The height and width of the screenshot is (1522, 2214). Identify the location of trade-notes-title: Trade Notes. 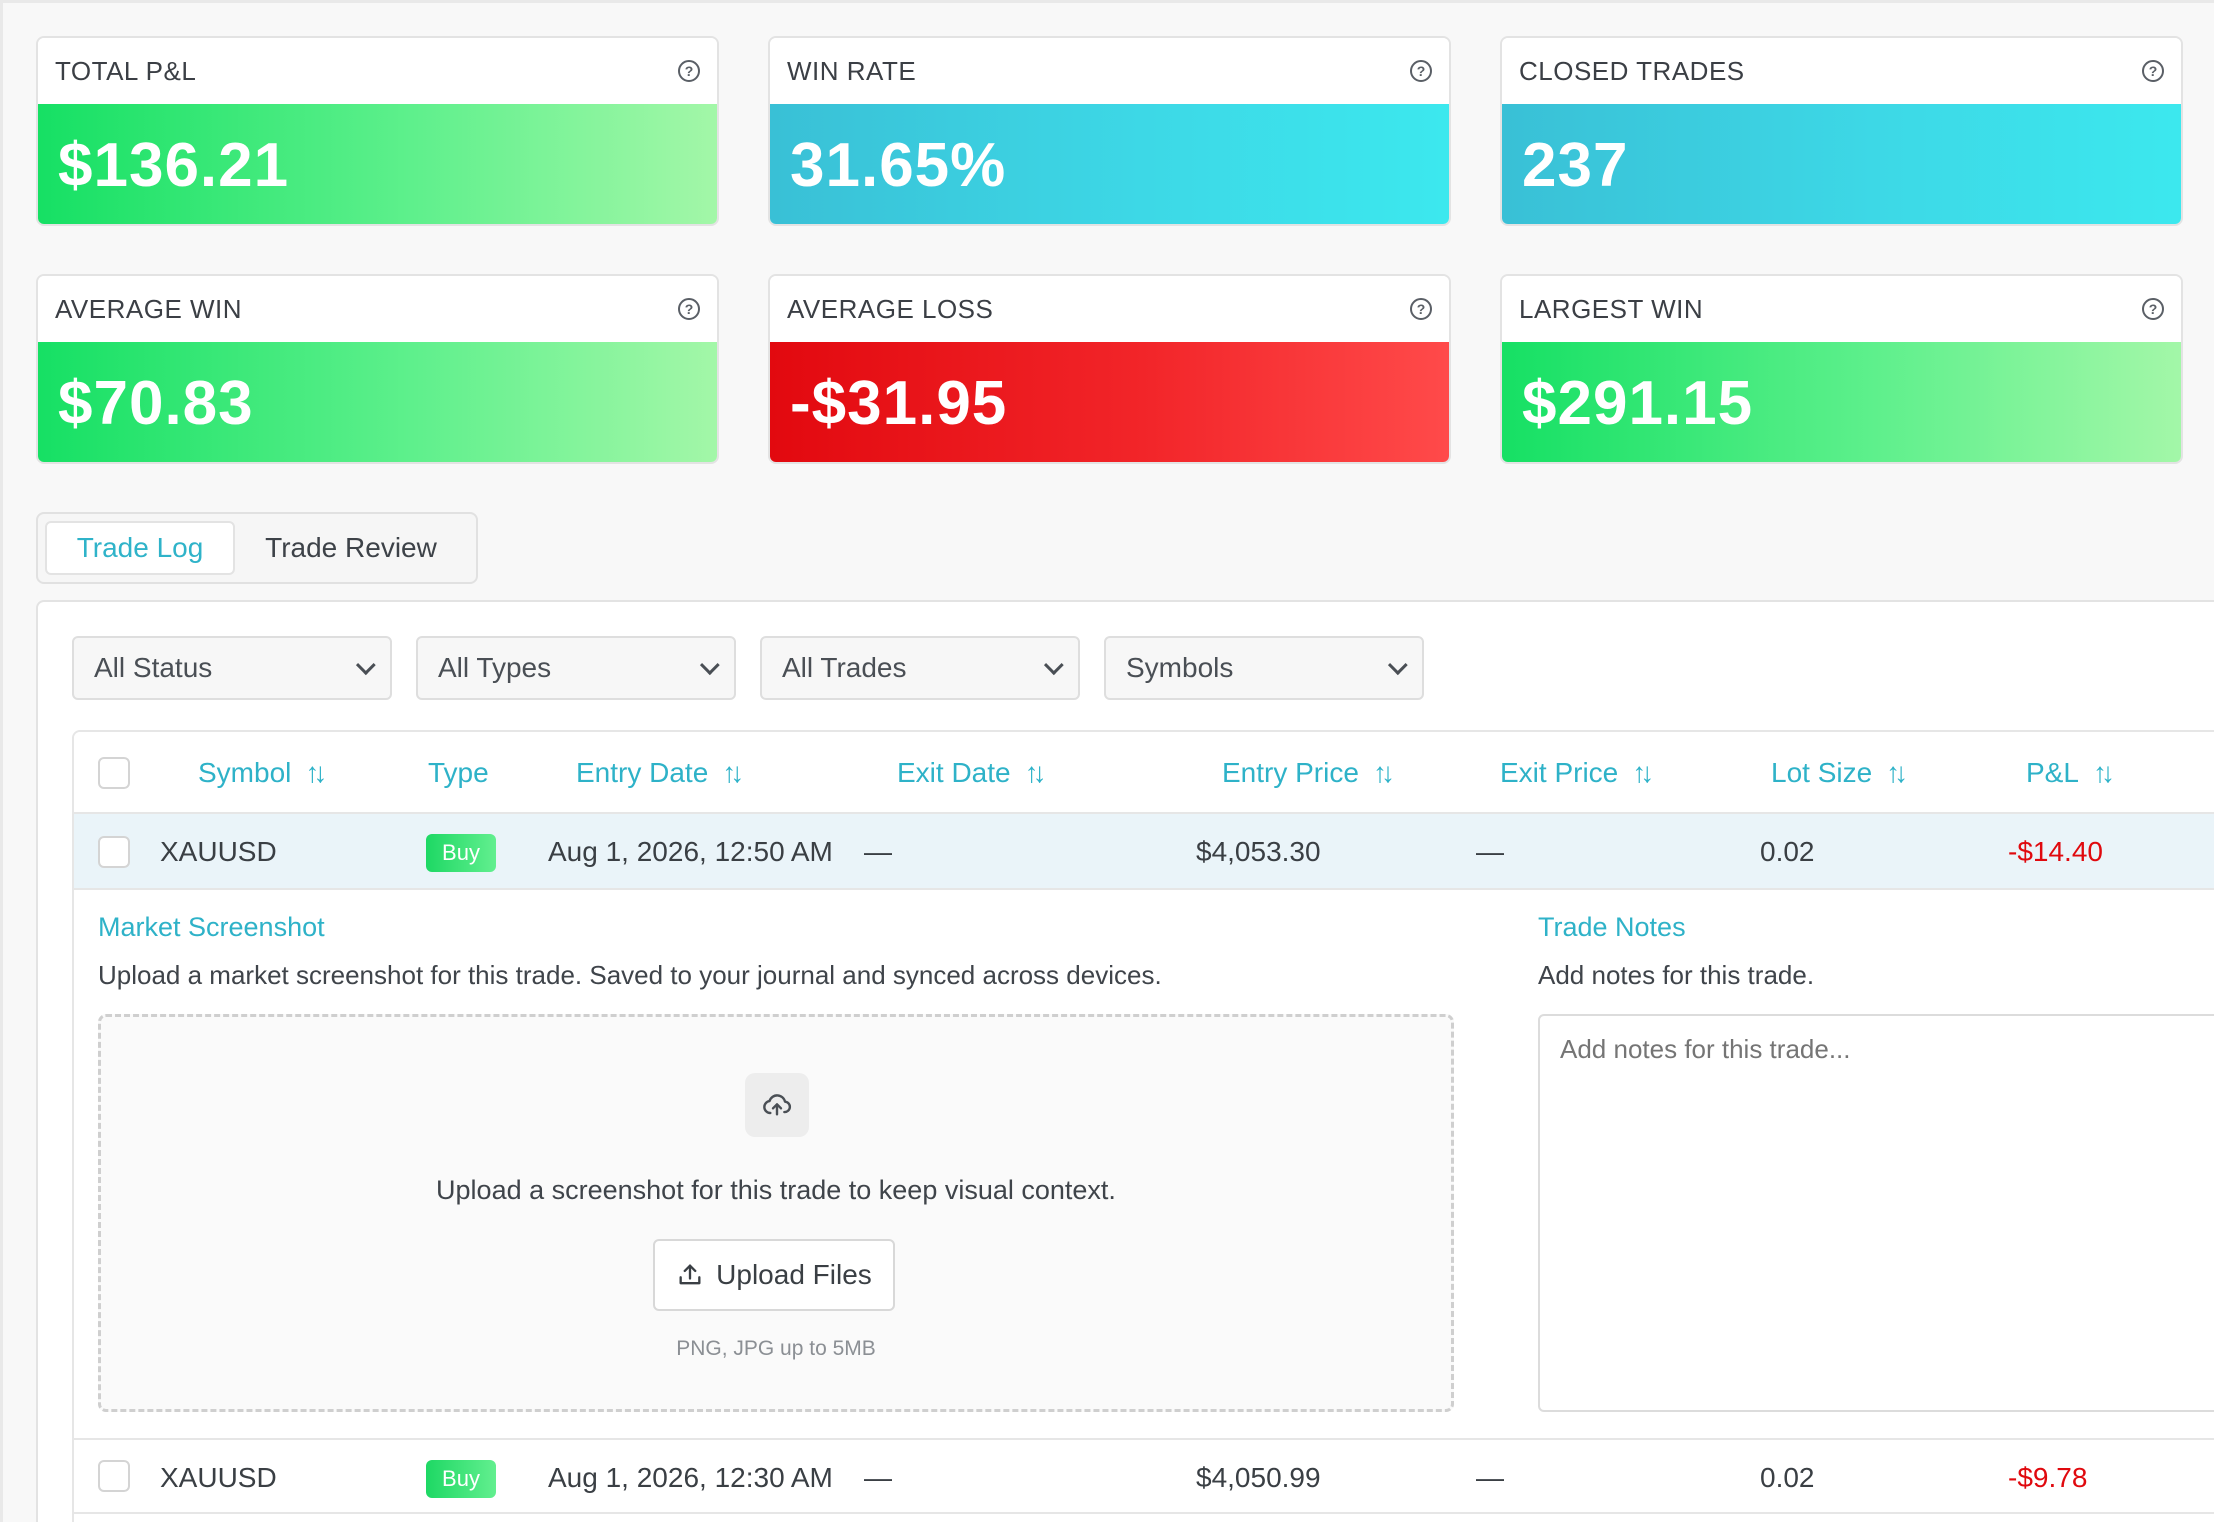
(1612, 927).